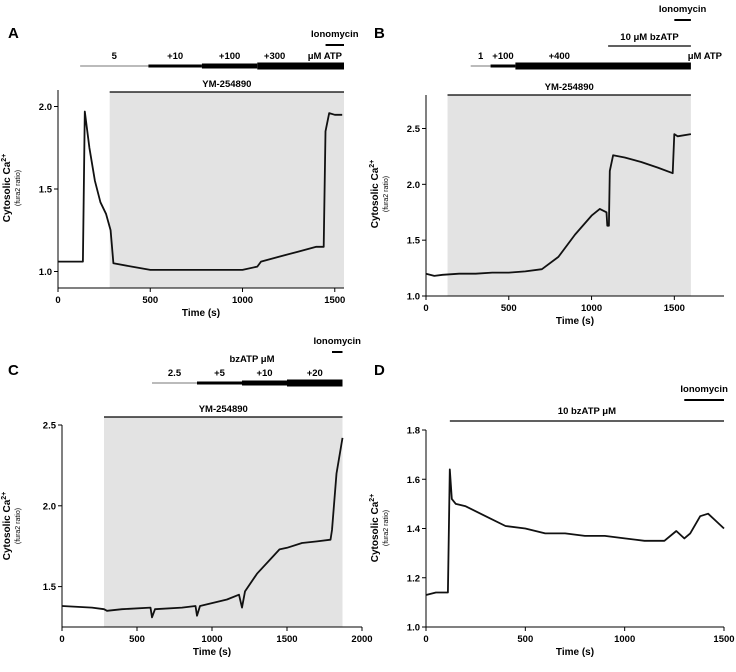 The height and width of the screenshot is (672, 736). I want to click on panel-letter: D, so click(379, 370).